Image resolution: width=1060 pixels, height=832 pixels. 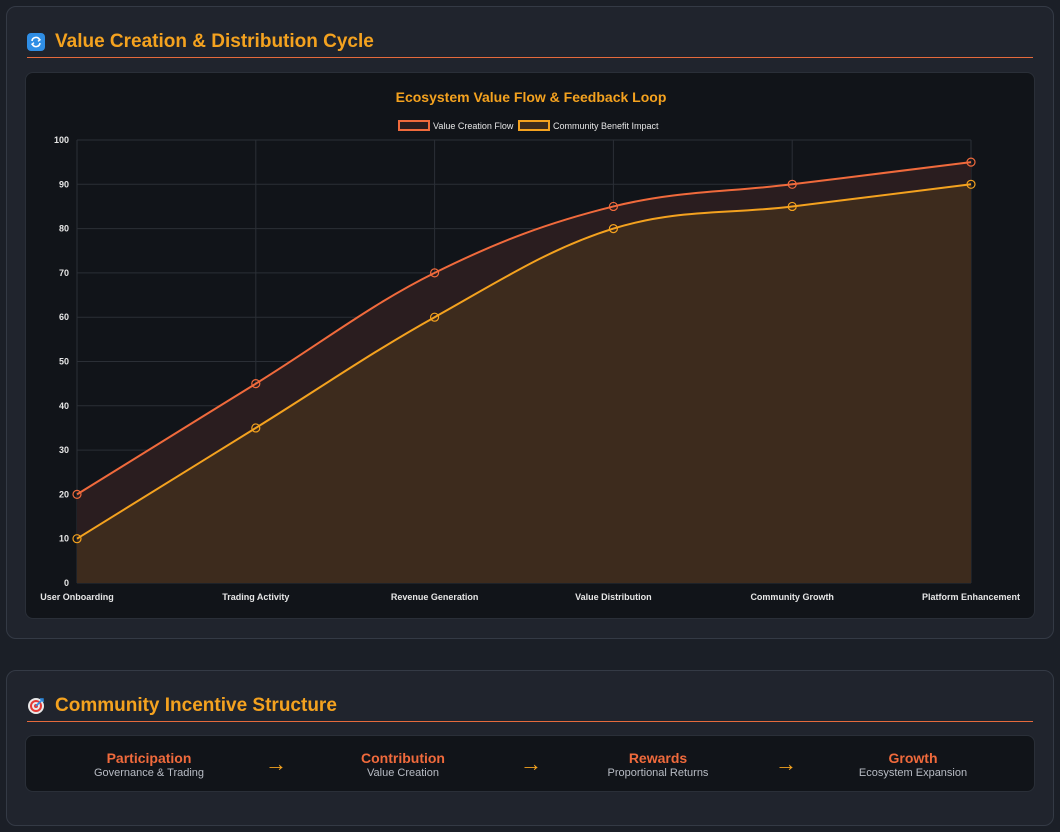 I want to click on chart-title: Ecosystem Value Flow & Feedback Loop, so click(x=531, y=97).